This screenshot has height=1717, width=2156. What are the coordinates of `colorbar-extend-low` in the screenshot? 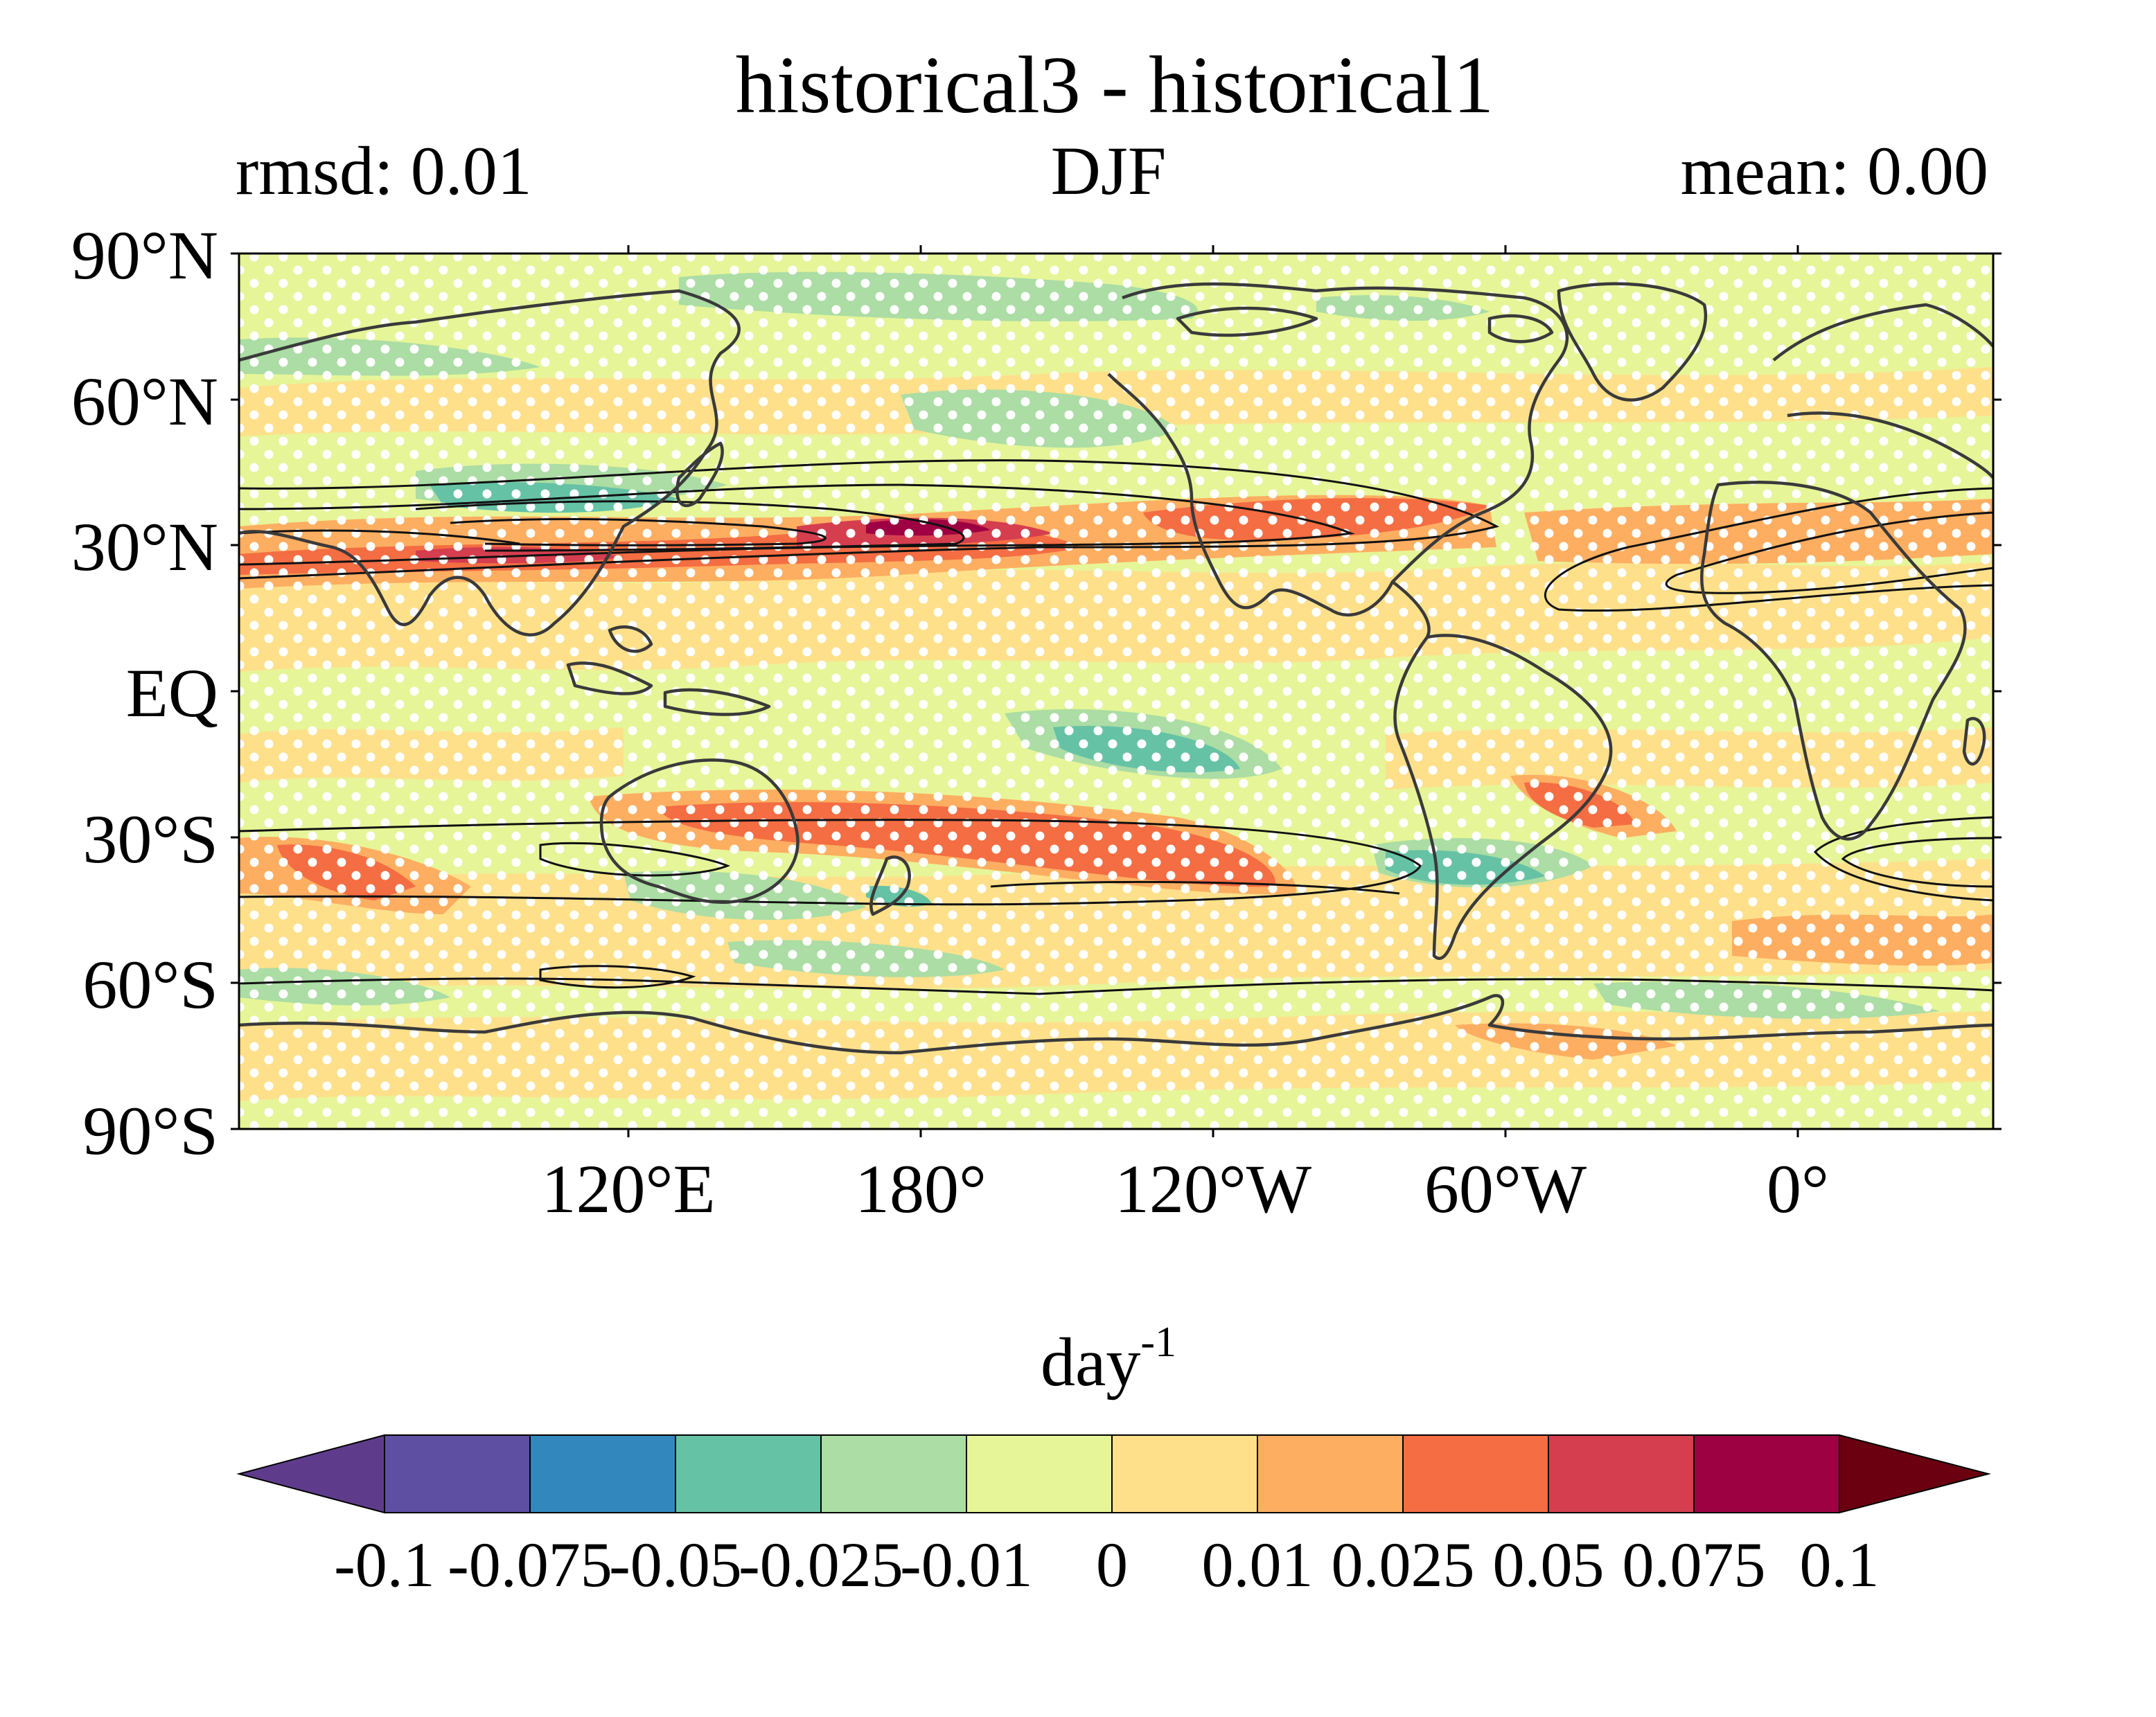 It's located at (310, 1474).